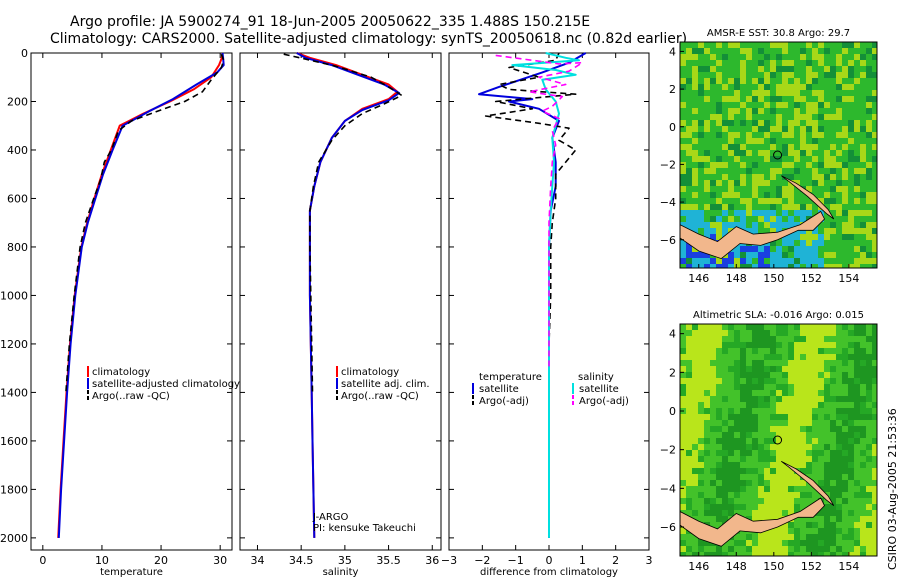 The width and height of the screenshot is (900, 580). Describe the element at coordinates (778, 440) in the screenshot. I see `sla_map-frame` at that location.